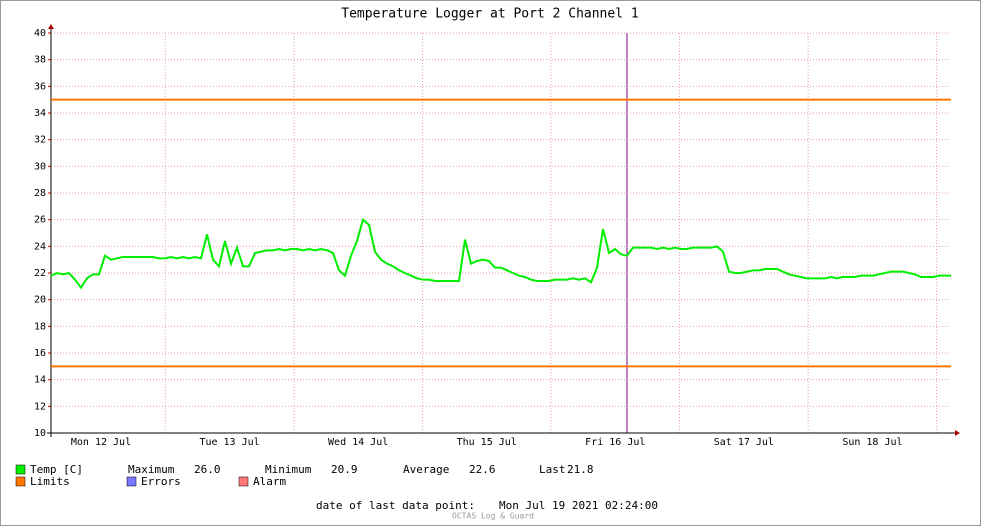 The height and width of the screenshot is (526, 981). Describe the element at coordinates (269, 481) in the screenshot. I see `legend-label: Alarm` at that location.